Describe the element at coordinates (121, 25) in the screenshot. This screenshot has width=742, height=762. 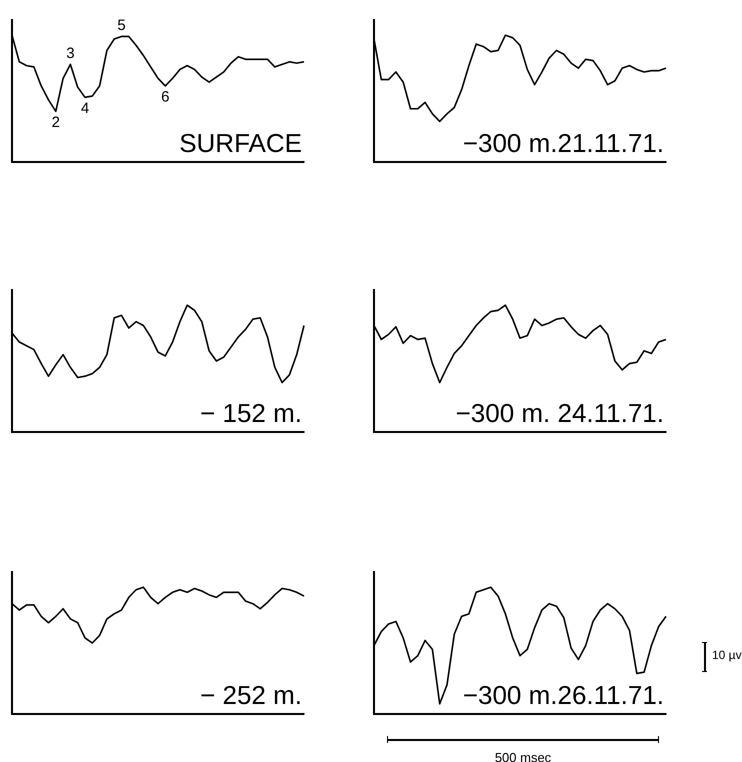
I see `annotation: 5` at that location.